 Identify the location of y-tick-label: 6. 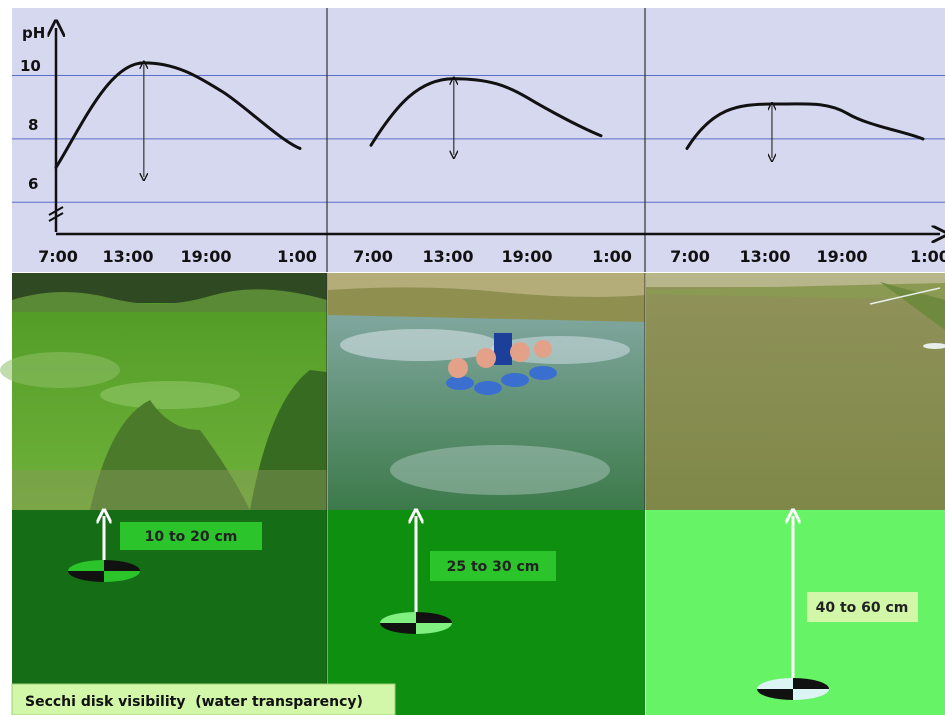
(33, 184).